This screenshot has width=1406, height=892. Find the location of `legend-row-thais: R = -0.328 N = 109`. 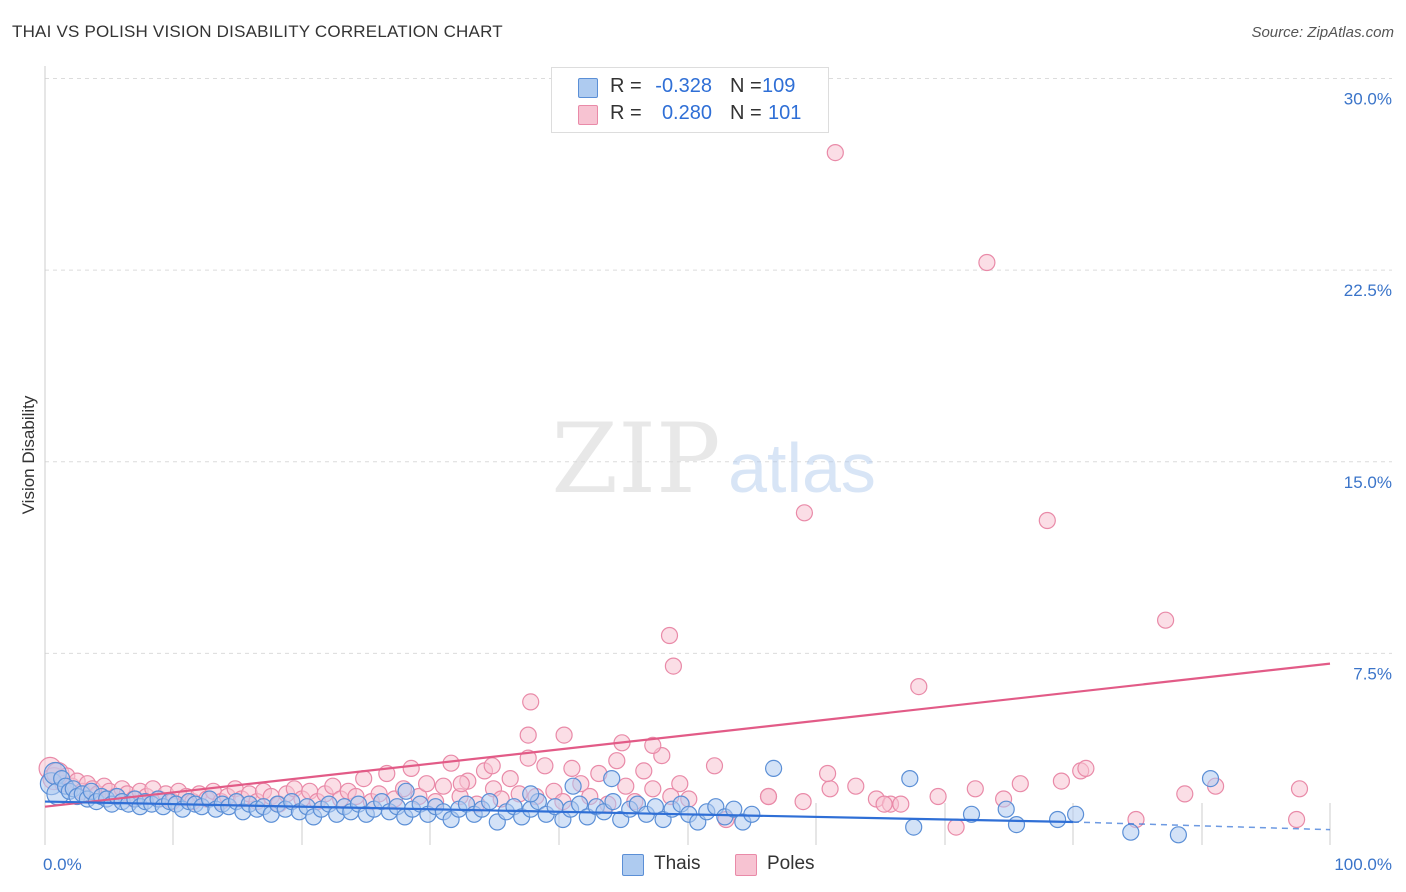

legend-row-thais: R = -0.328 N = 109 is located at coordinates (690, 87).